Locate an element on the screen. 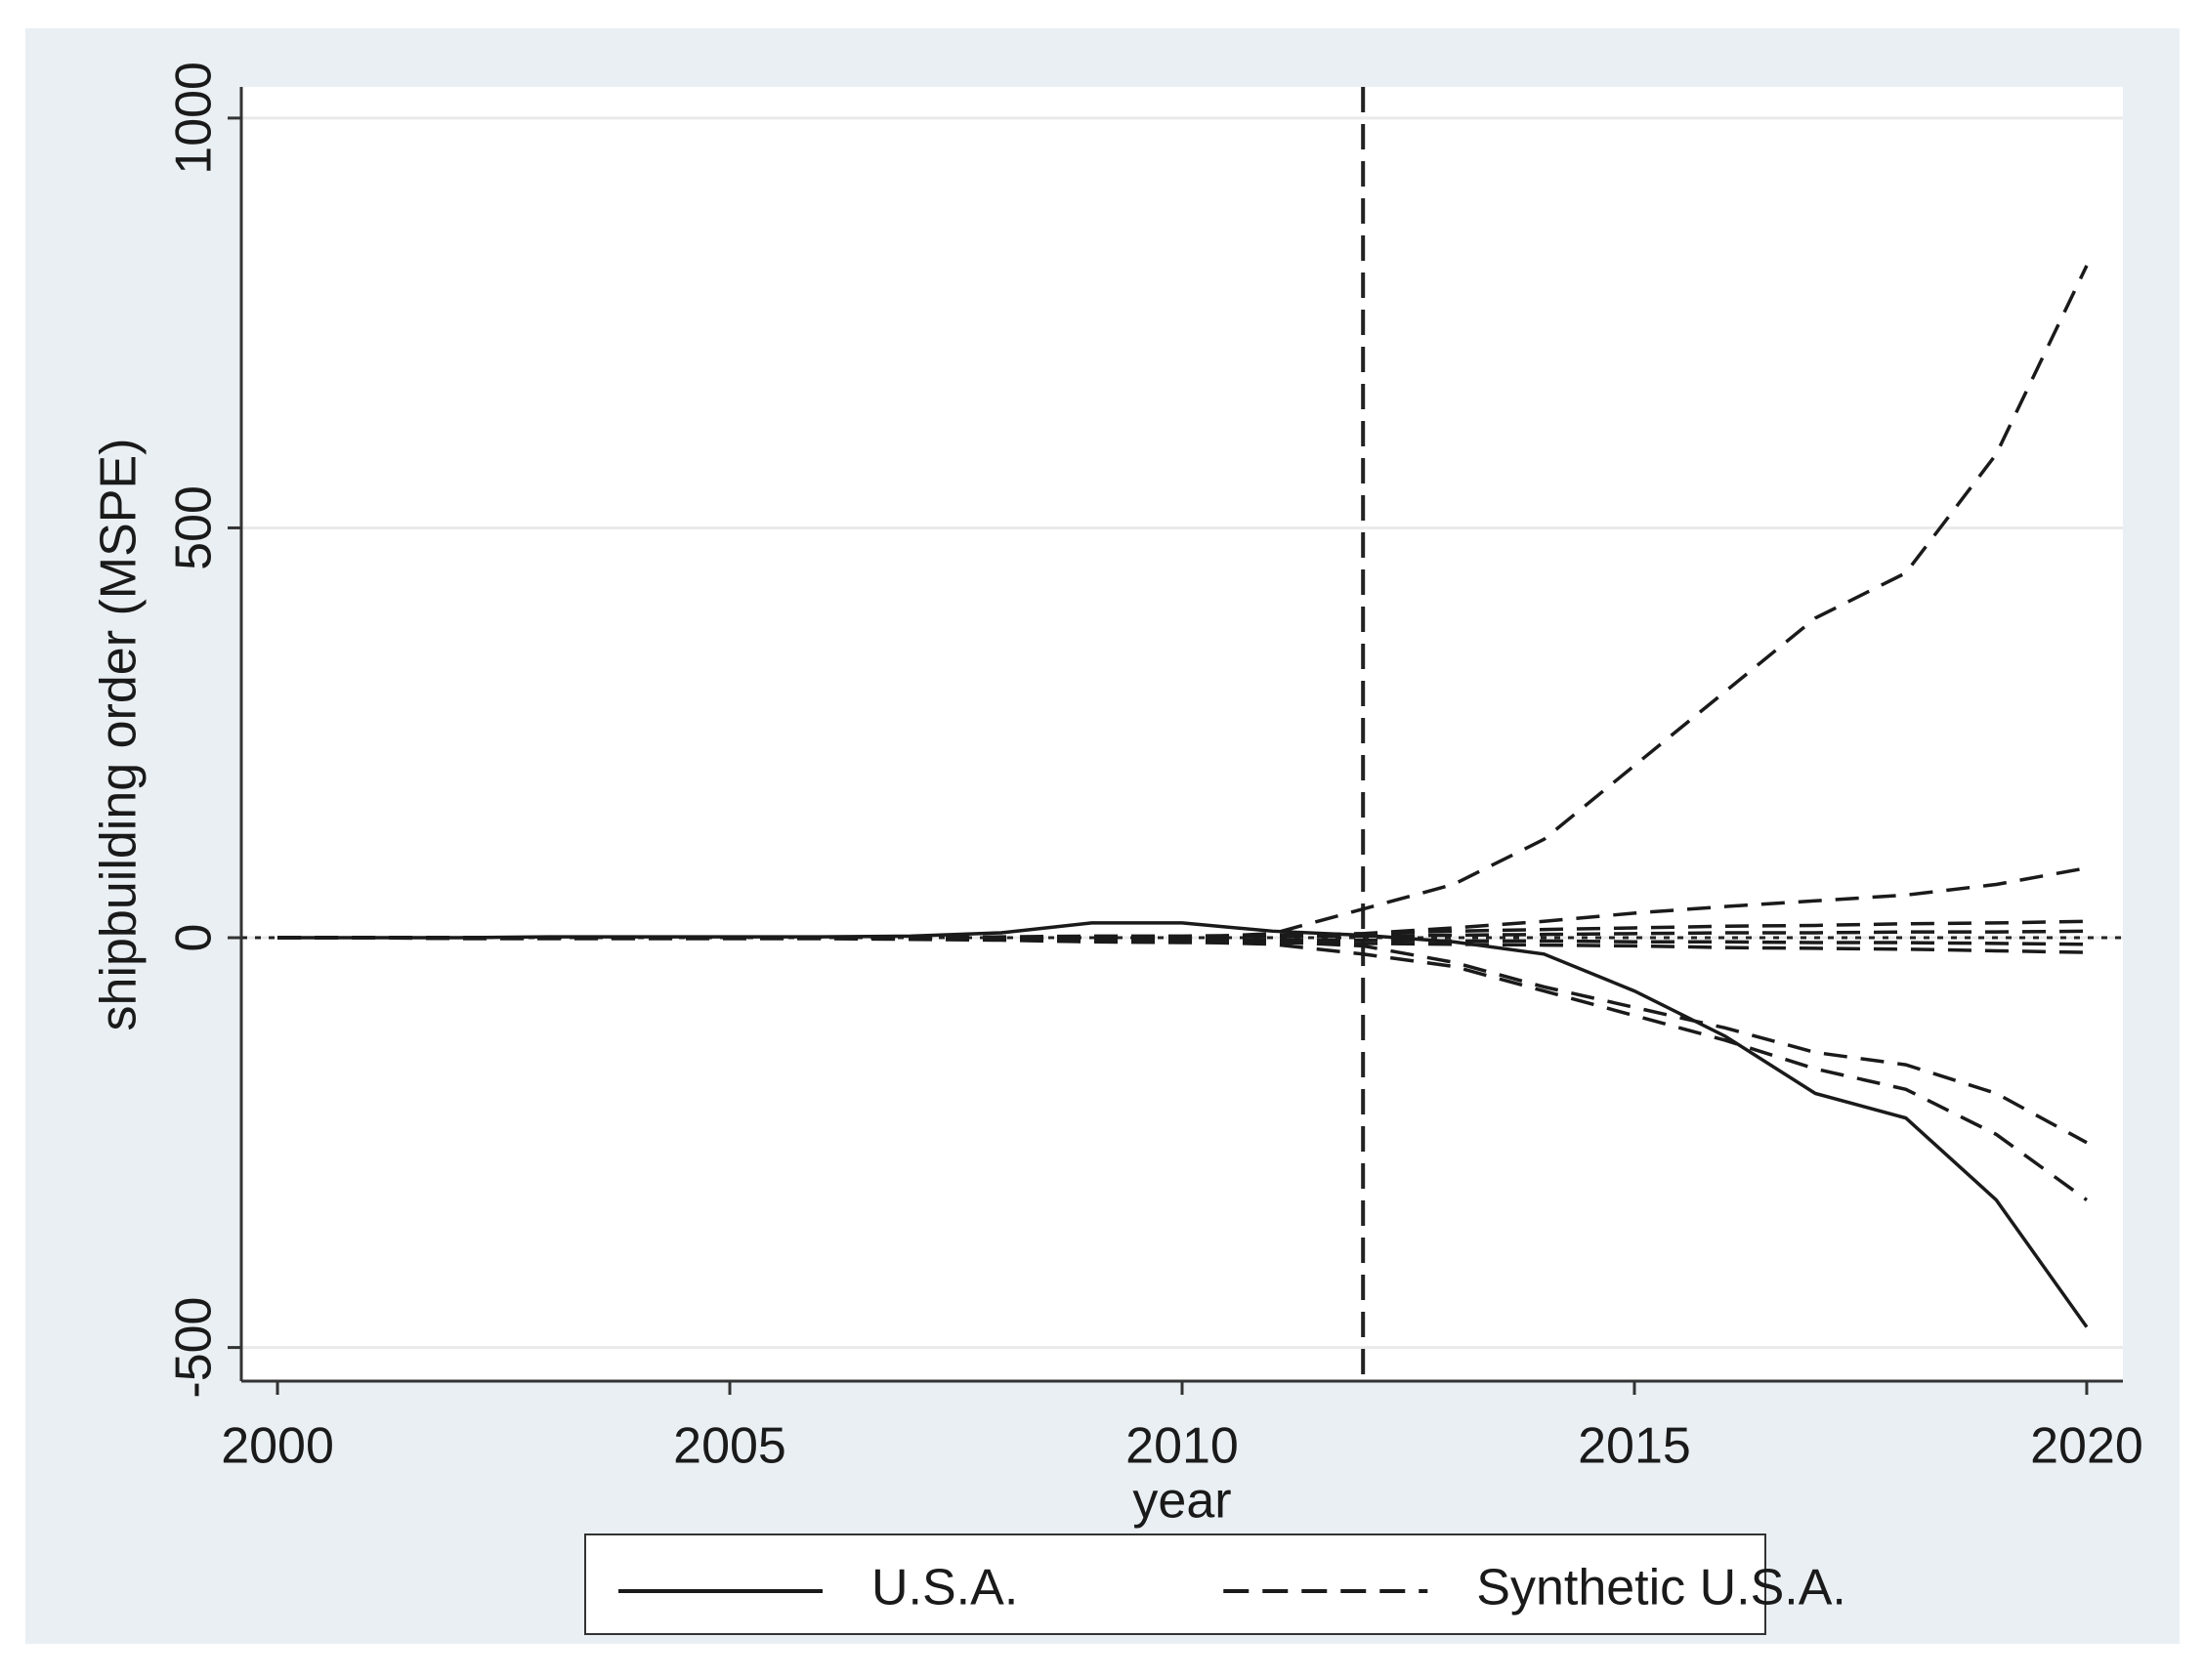 This screenshot has width=2204, height=1680. legend-label: U.S.A. is located at coordinates (944, 1588).